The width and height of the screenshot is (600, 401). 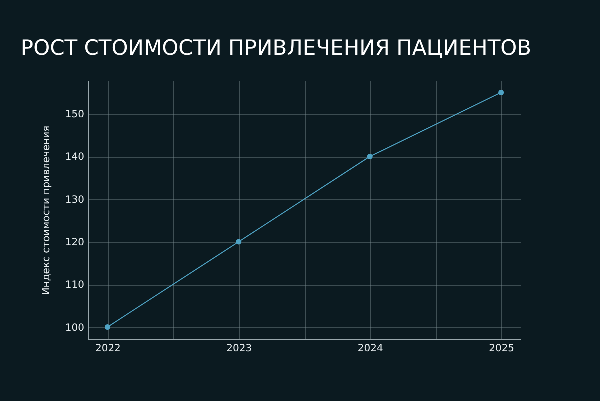 I want to click on x-tick-label: 2022, so click(x=108, y=349).